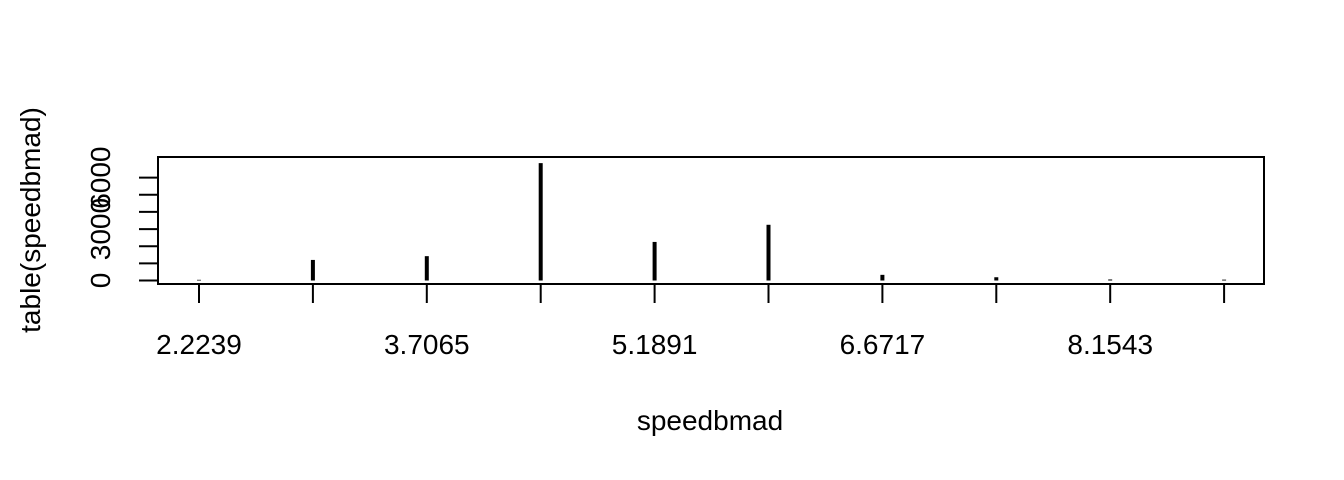  I want to click on x-axis-title: speedbmad, so click(710, 420).